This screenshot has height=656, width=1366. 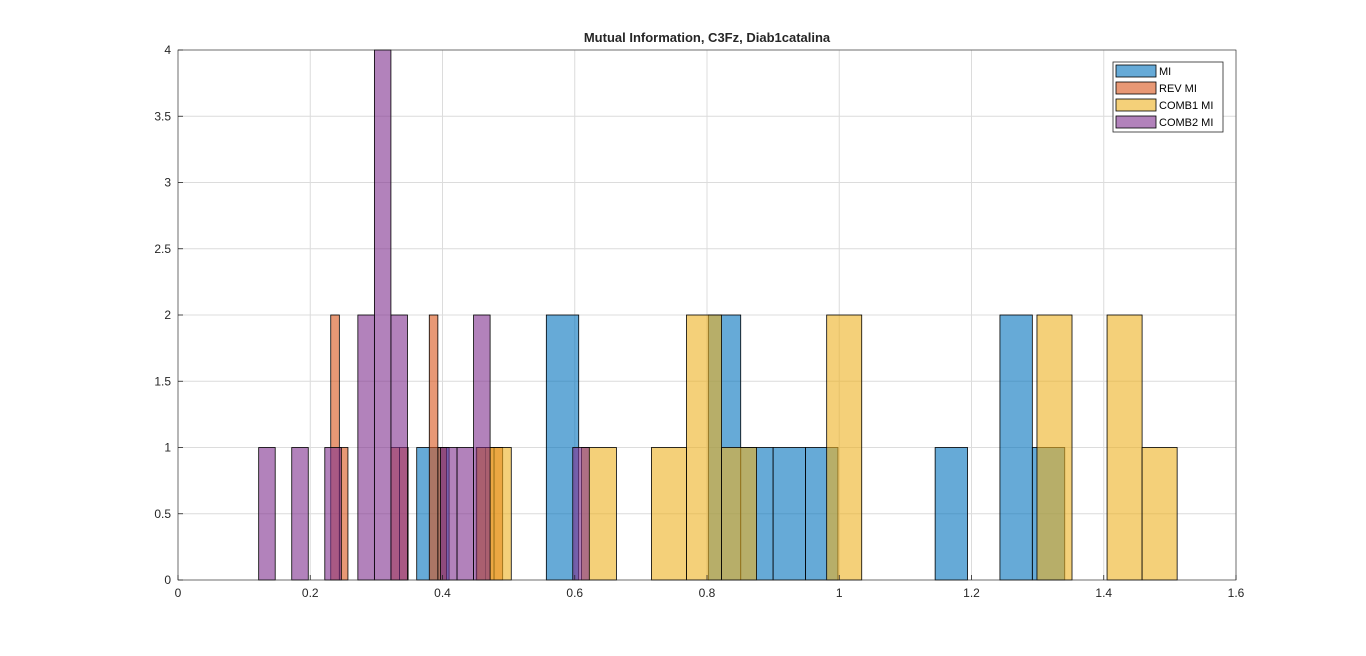 I want to click on legend-label: COMB2 MI, so click(x=1186, y=123).